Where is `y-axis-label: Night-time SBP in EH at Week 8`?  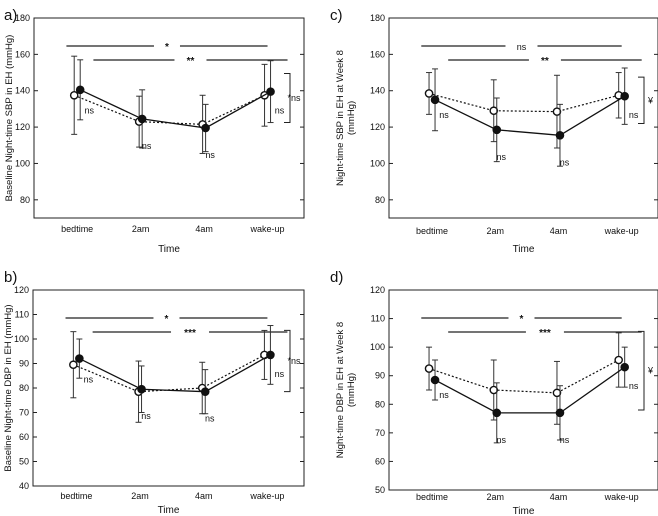
y-axis-label: Night-time SBP in EH at Week 8 is located at coordinates (340, 118).